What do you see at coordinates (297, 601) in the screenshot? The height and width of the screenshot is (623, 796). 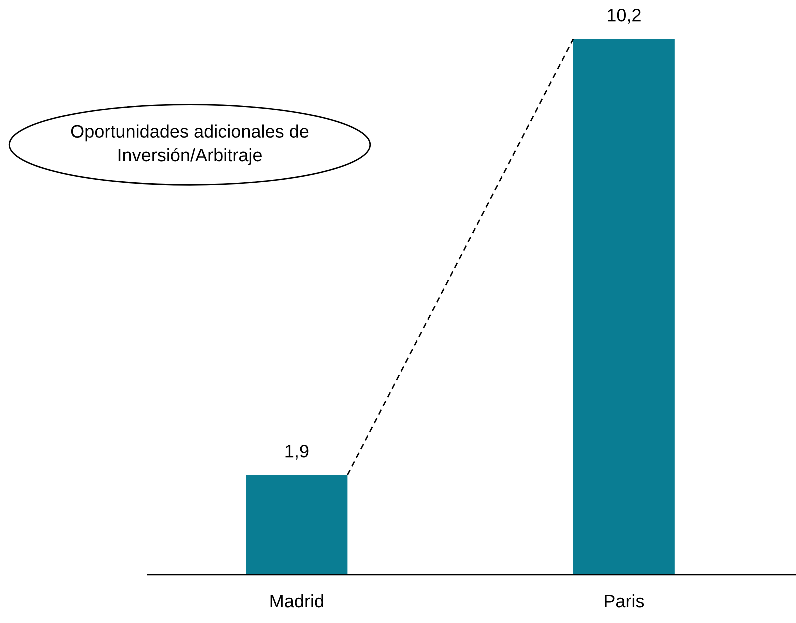 I see `x-tick-label: Madrid` at bounding box center [297, 601].